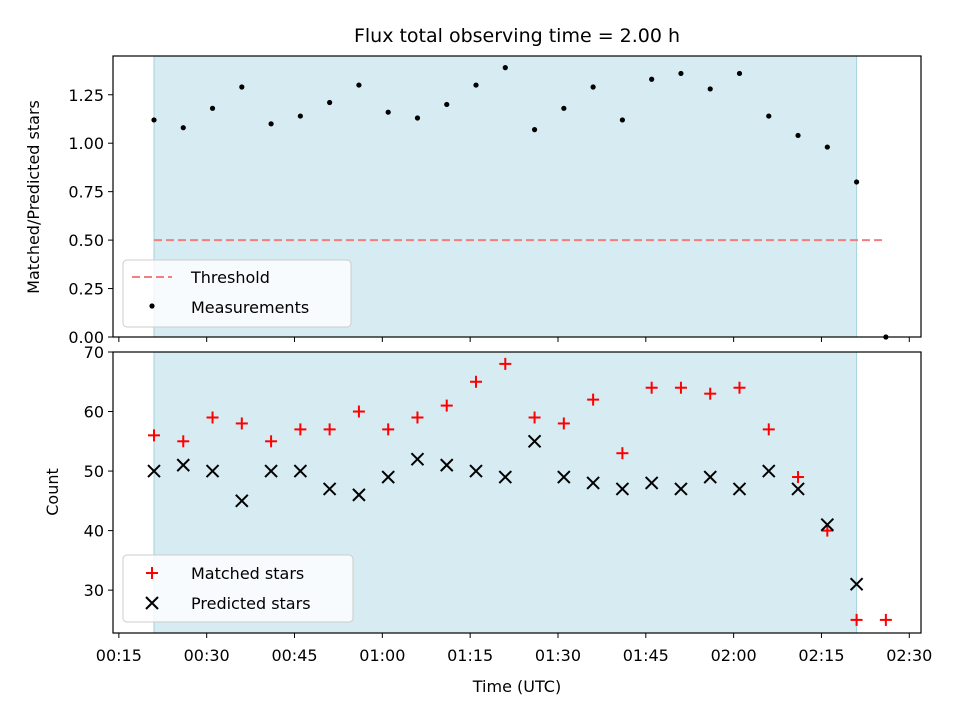 This screenshot has height=720, width=960. Describe the element at coordinates (86, 337) in the screenshot. I see `y-tick-label: 0.00` at that location.